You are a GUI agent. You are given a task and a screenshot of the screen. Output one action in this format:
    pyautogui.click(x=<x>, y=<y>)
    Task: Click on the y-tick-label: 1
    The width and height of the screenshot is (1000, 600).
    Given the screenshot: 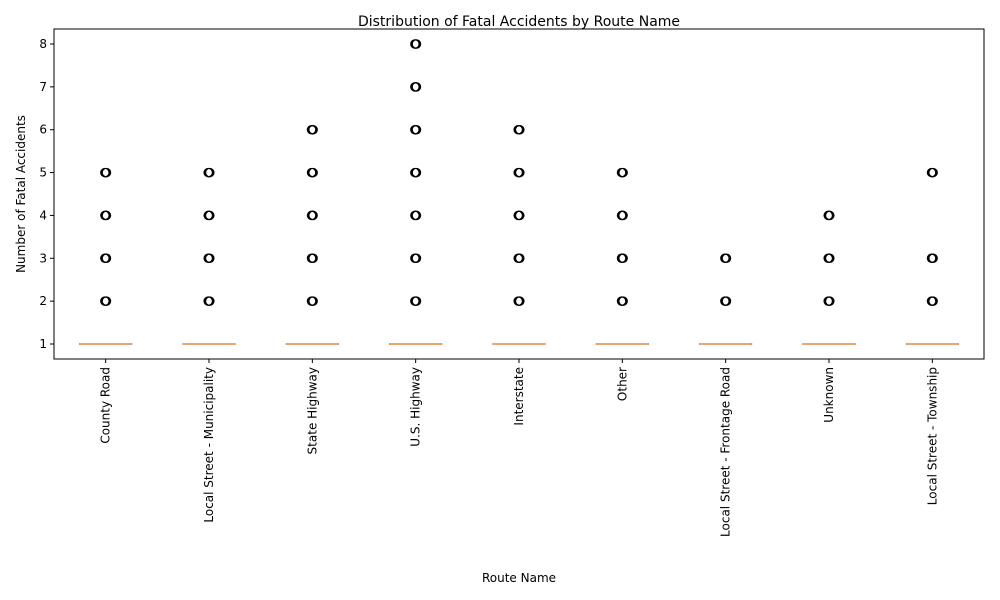 What is the action you would take?
    pyautogui.click(x=43, y=344)
    